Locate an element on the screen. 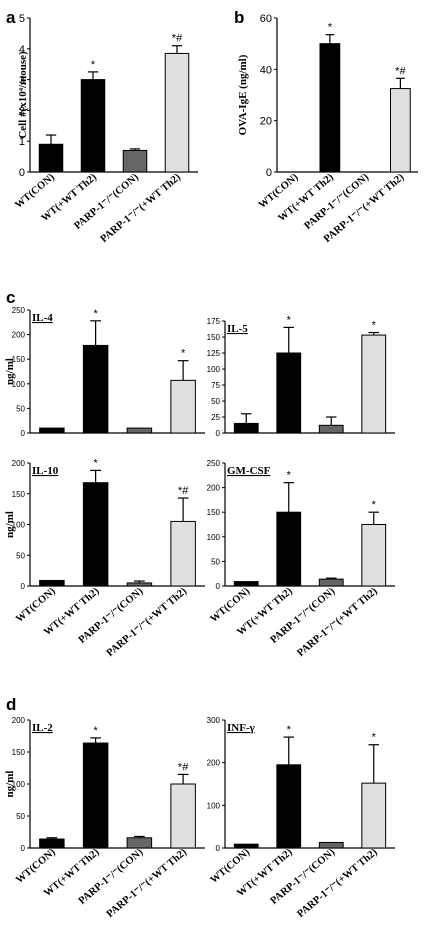 This screenshot has height=945, width=424. chart-title: IL-2 is located at coordinates (42, 728).